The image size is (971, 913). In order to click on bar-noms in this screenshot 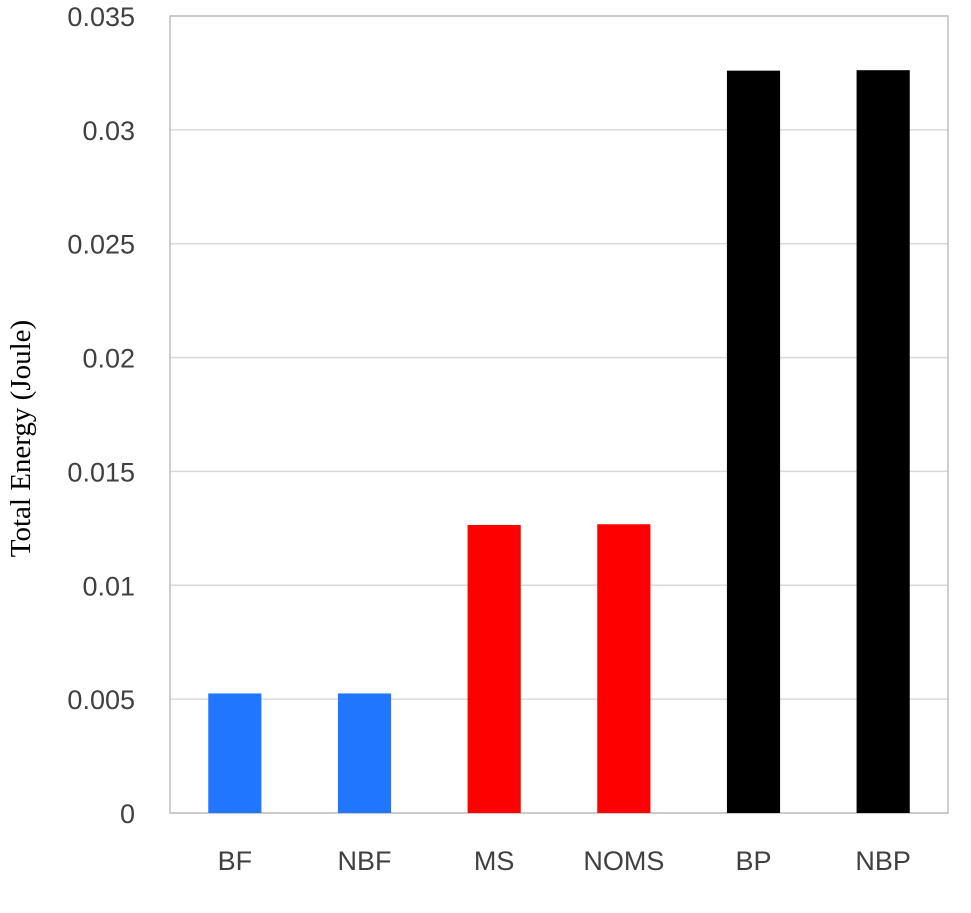, I will do `click(624, 668)`.